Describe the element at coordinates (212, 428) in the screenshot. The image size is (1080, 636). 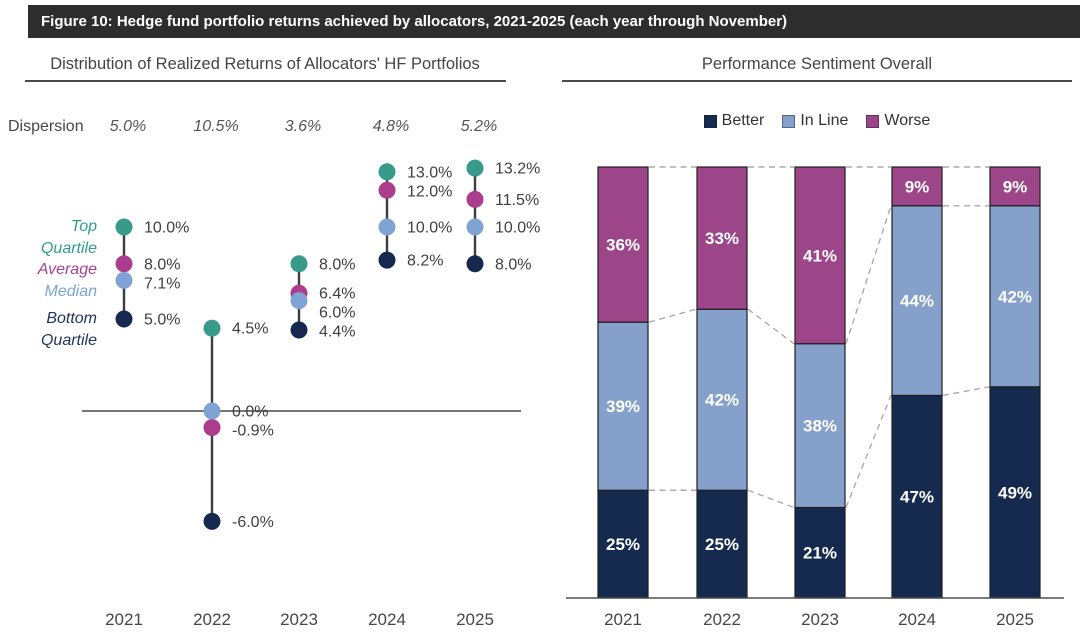
I see `dot-average-2022` at that location.